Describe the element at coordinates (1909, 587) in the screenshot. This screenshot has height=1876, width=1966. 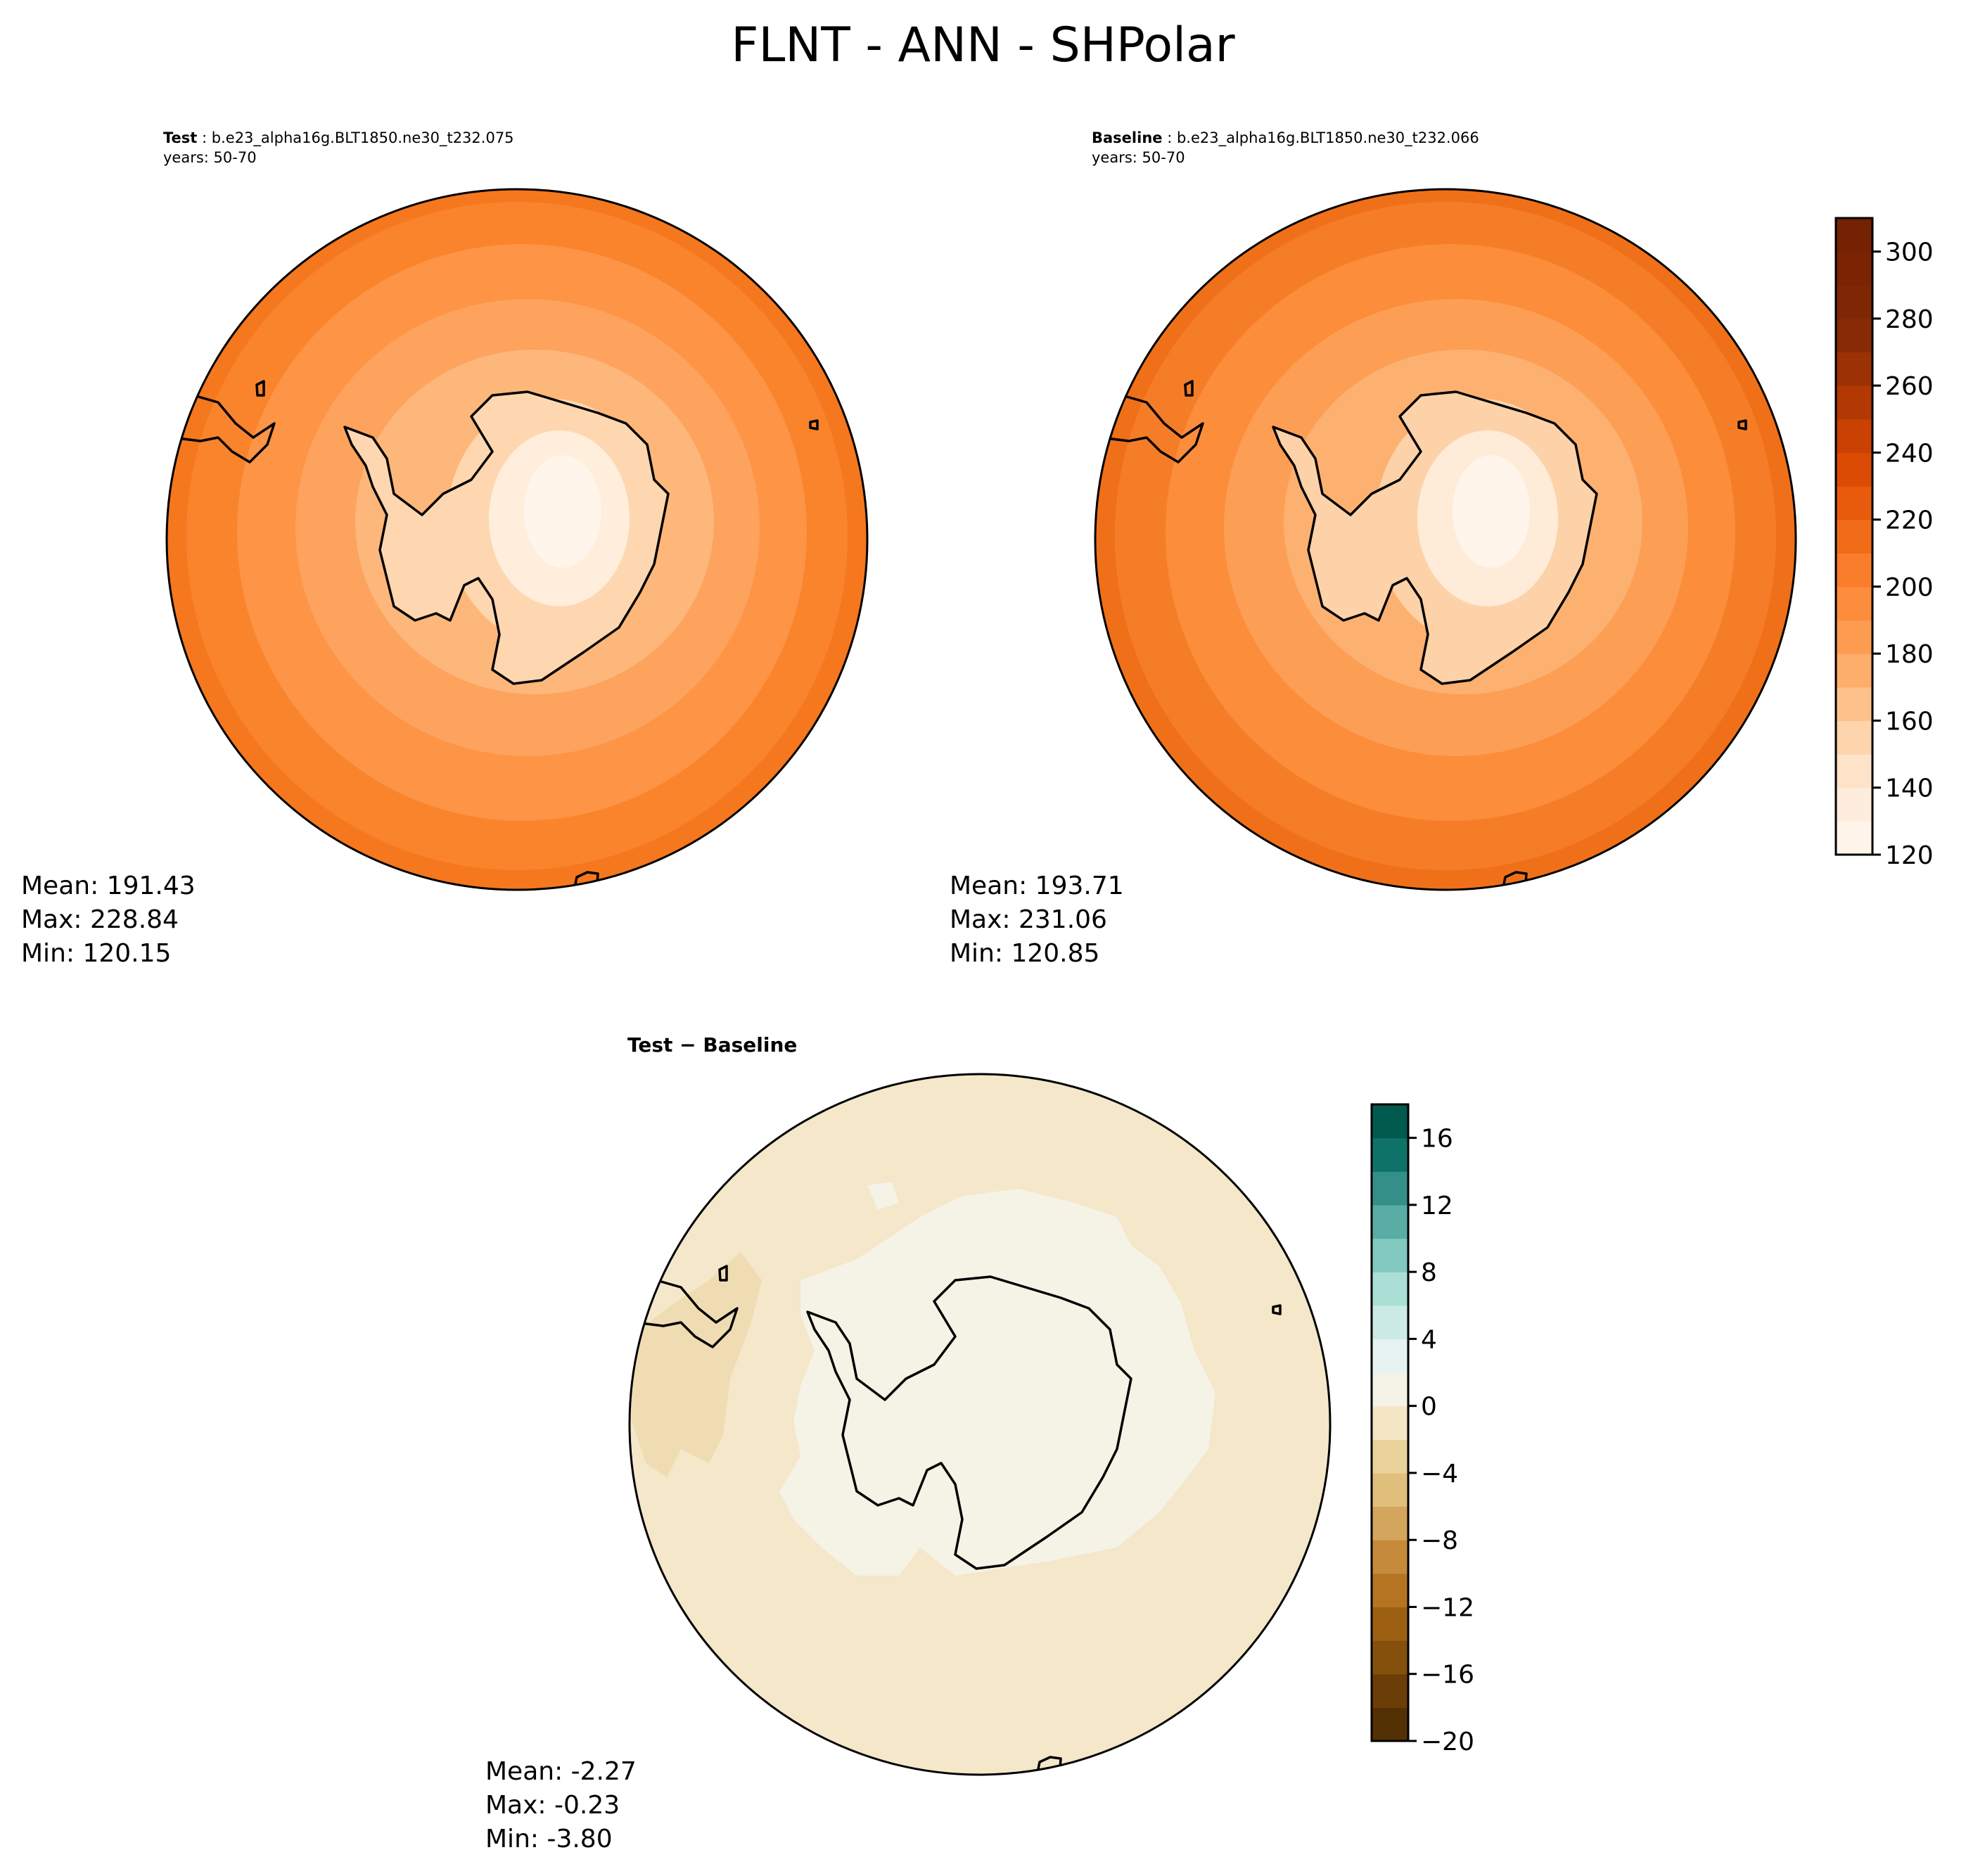
I see `main-colorbar-tick-label: 200` at that location.